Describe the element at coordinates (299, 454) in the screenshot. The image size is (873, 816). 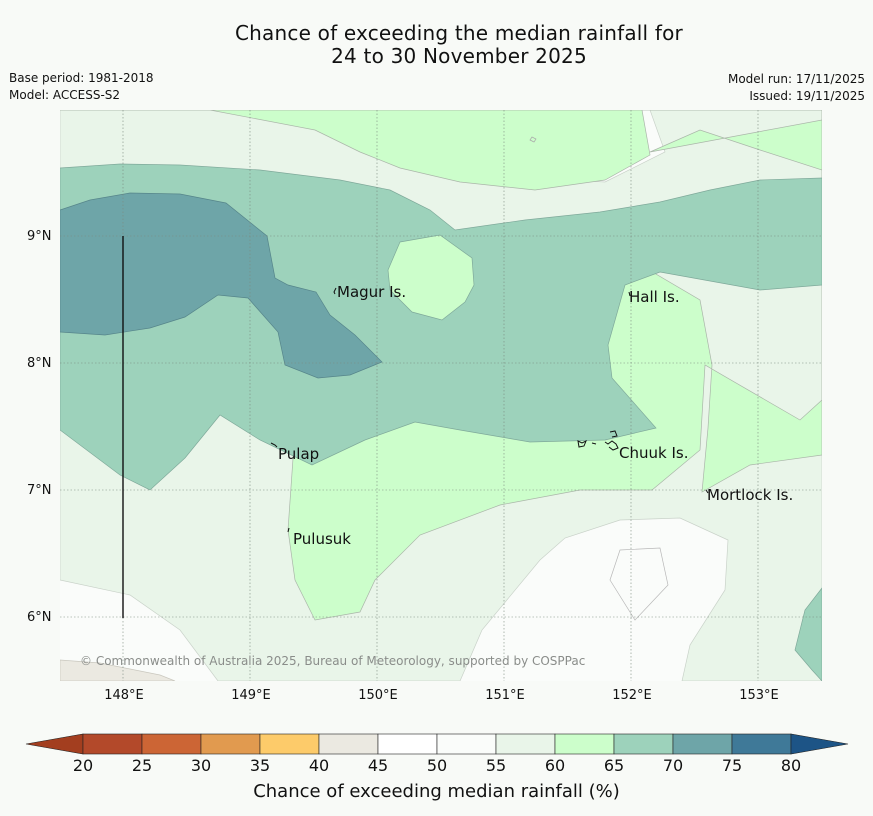
I see `place-pulap: Pulap` at that location.